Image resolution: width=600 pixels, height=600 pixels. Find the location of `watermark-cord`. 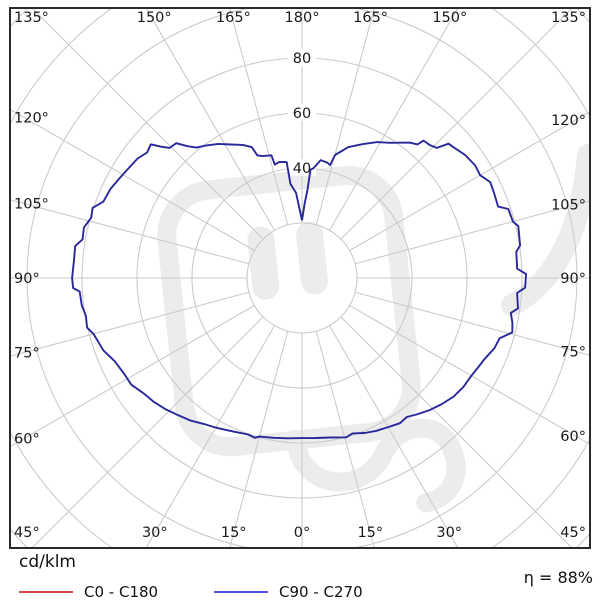

watermark-cord is located at coordinates (375, 465).